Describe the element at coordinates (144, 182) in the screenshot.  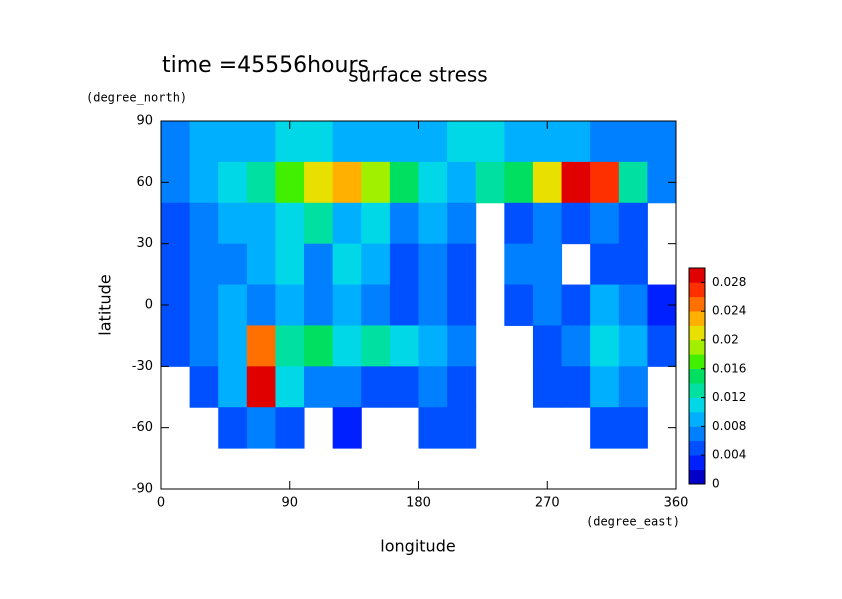
I see `y-tick-label: 60` at that location.